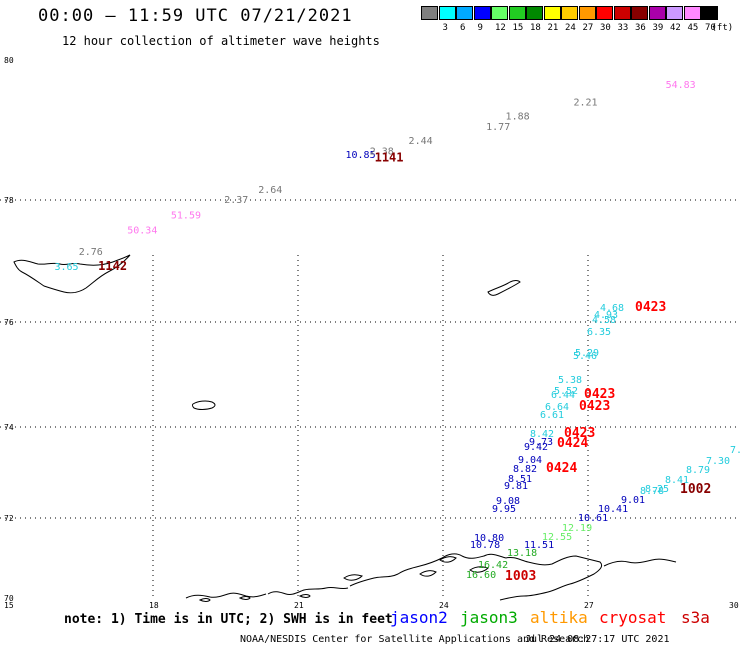 The width and height of the screenshot is (740, 650). What do you see at coordinates (695, 617) in the screenshot?
I see `satellite-s3a: s3a` at bounding box center [695, 617].